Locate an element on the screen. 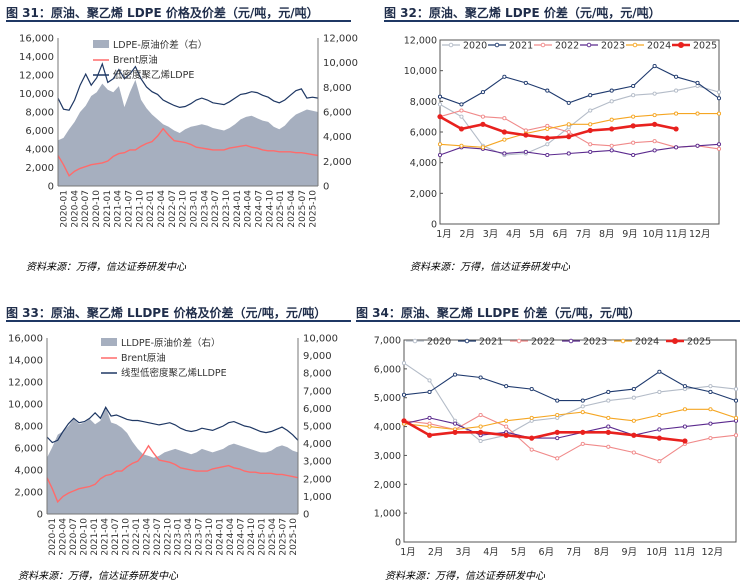 The image size is (743, 582). x-tick-label: 2022-07 is located at coordinates (173, 209).